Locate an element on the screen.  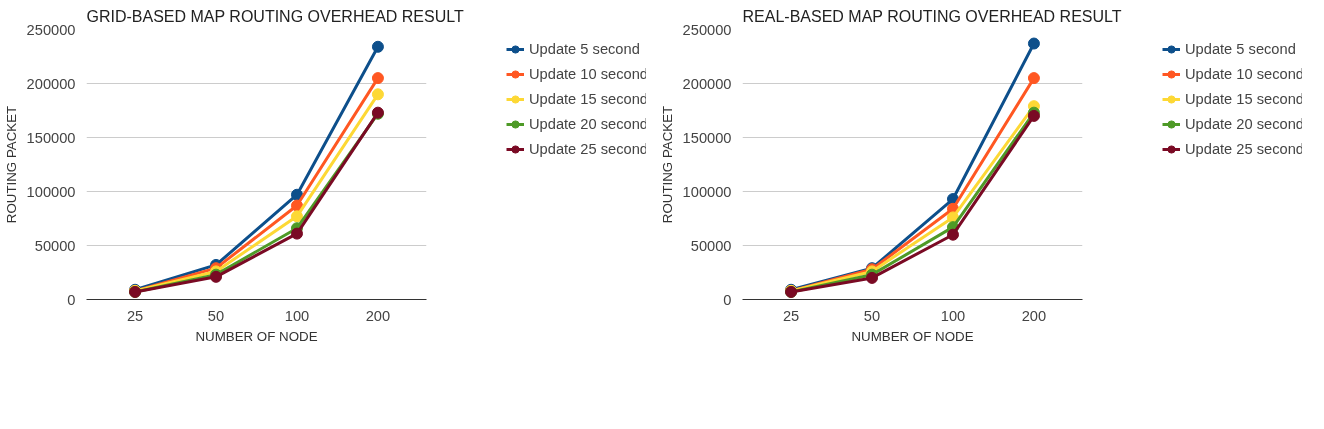
chart-title: REAL-BASED MAP ROUTING OVERHEAD RESULT is located at coordinates (932, 16).